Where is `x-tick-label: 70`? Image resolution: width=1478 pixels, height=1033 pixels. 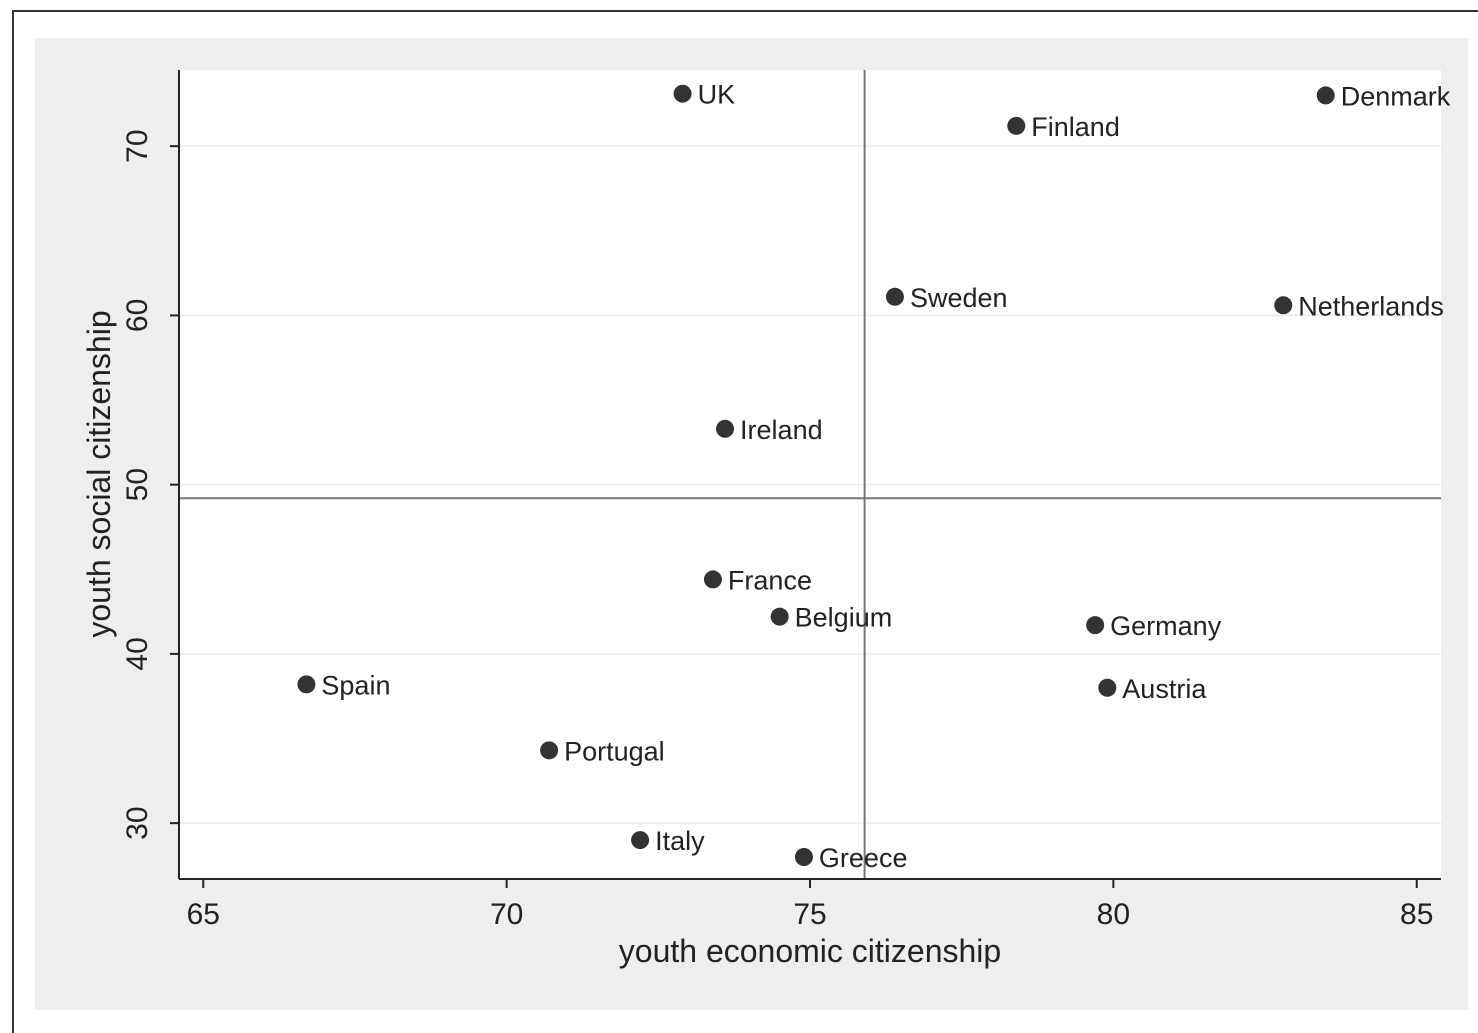
x-tick-label: 70 is located at coordinates (506, 914).